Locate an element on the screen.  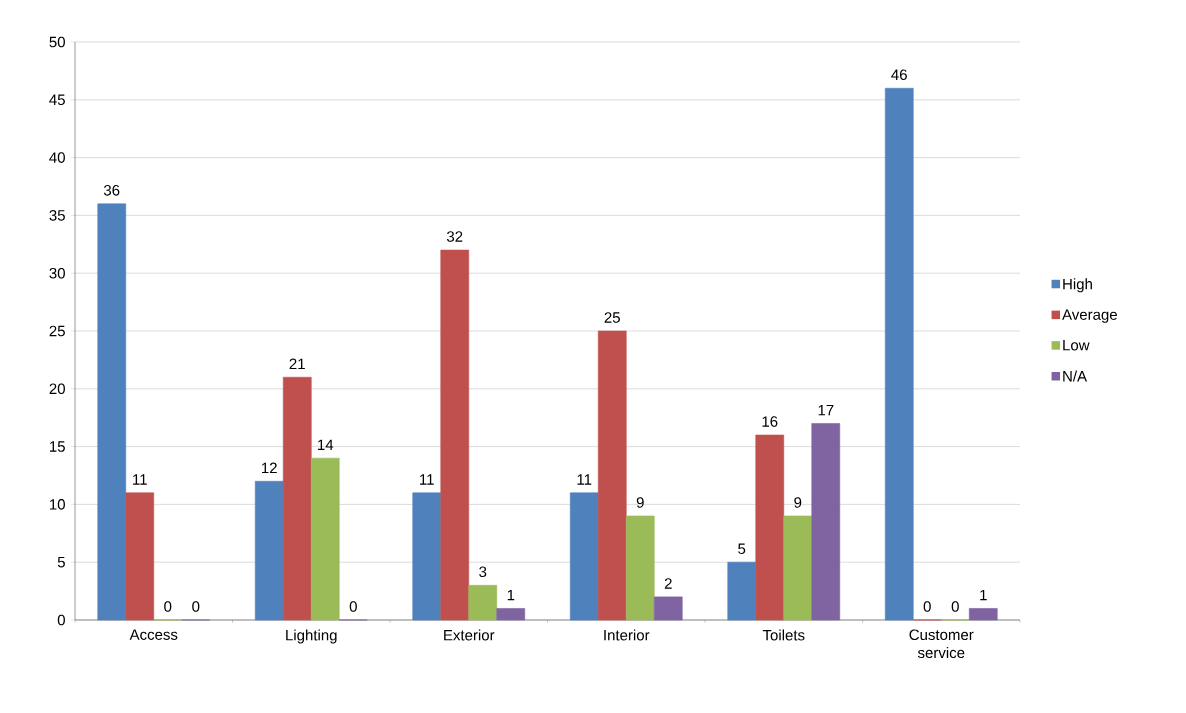
x-tick-label: Toilets is located at coordinates (783, 635).